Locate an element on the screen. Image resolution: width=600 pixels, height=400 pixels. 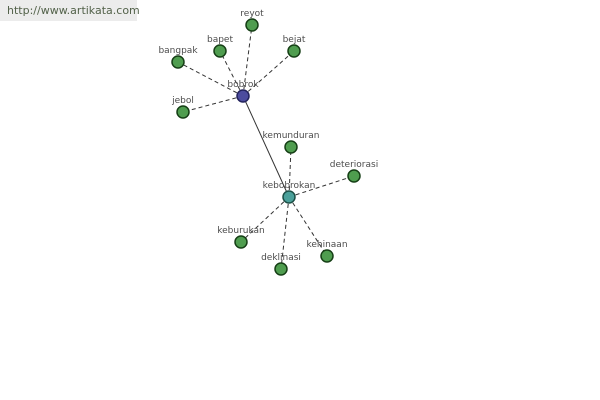
url-watermark: http://www.artikata.com is located at coordinates (70, 10).